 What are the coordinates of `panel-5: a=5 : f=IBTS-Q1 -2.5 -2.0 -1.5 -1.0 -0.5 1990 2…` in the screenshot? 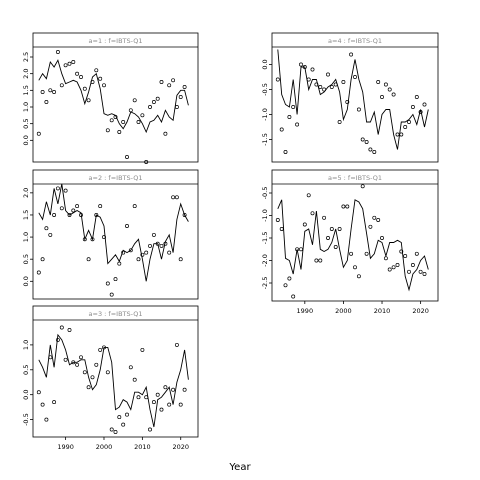 It's located at (350, 242).